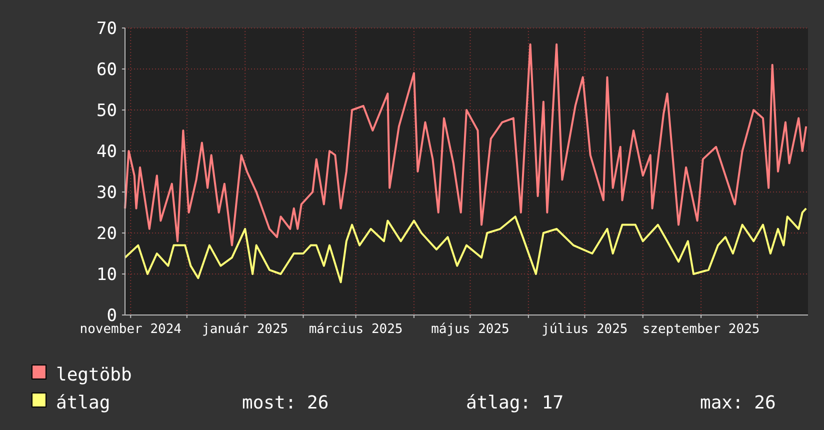 The width and height of the screenshot is (824, 430). What do you see at coordinates (355, 329) in the screenshot?
I see `x-tick-label: március 2025` at bounding box center [355, 329].